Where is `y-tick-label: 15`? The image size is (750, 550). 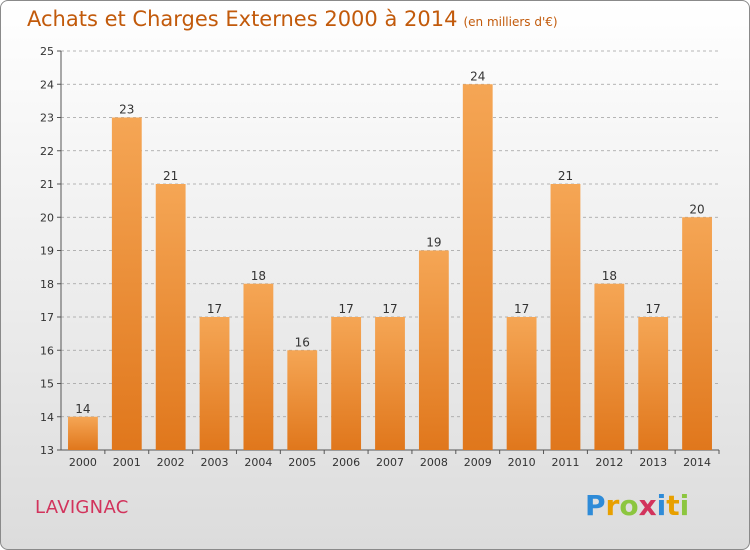
y-tick-label: 15 is located at coordinates (47, 384).